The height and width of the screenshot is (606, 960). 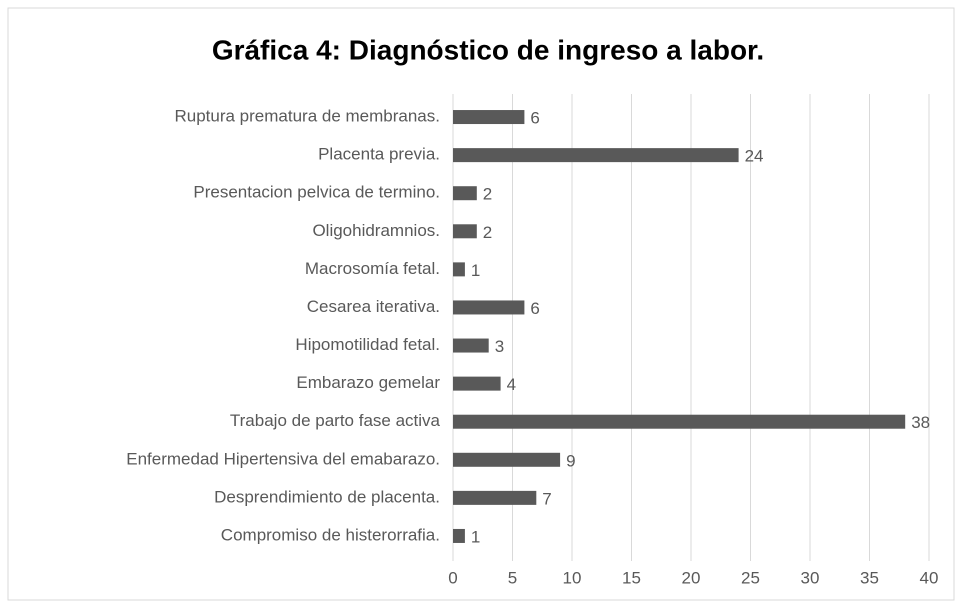 I want to click on y-tick-label: Ruptura prematura de membranas., so click(x=307, y=116).